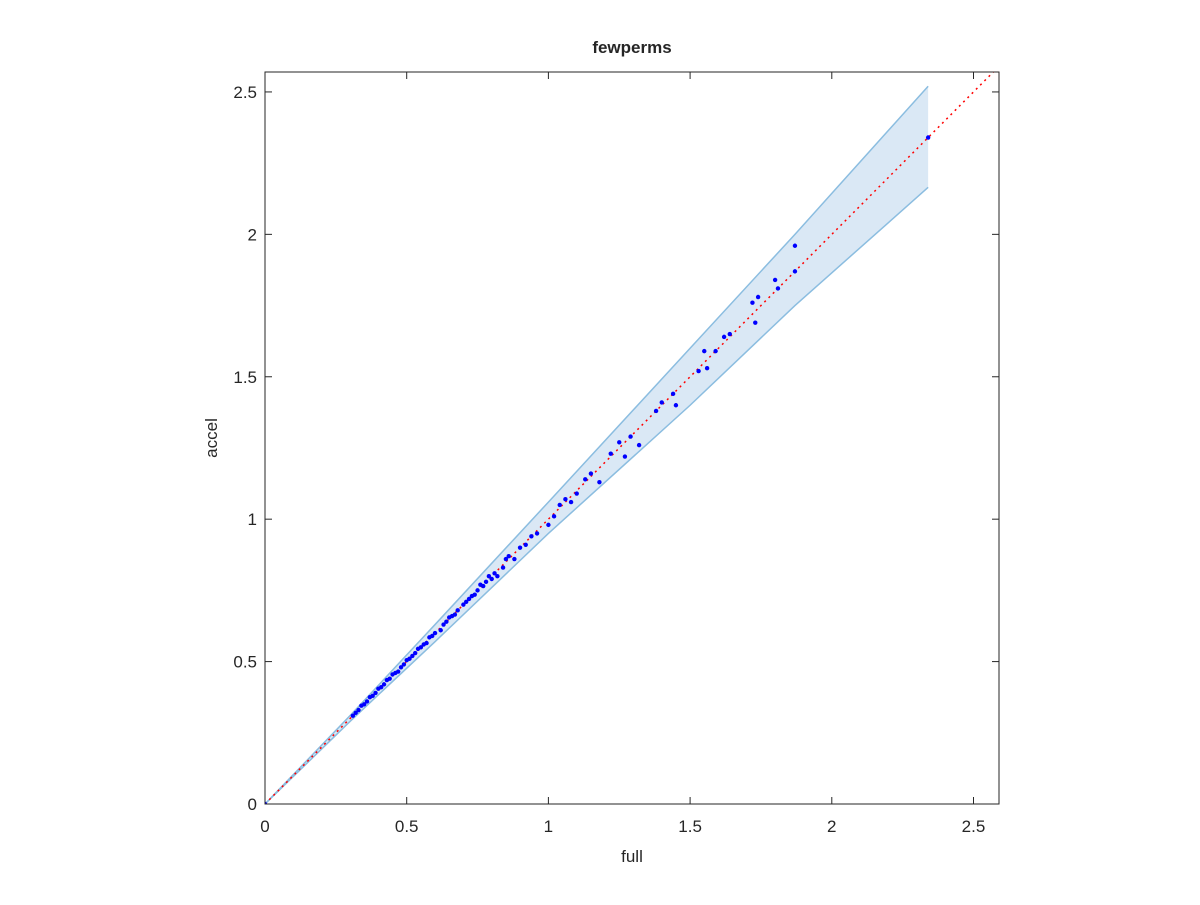  I want to click on y-tick-label: 2, so click(252, 234).